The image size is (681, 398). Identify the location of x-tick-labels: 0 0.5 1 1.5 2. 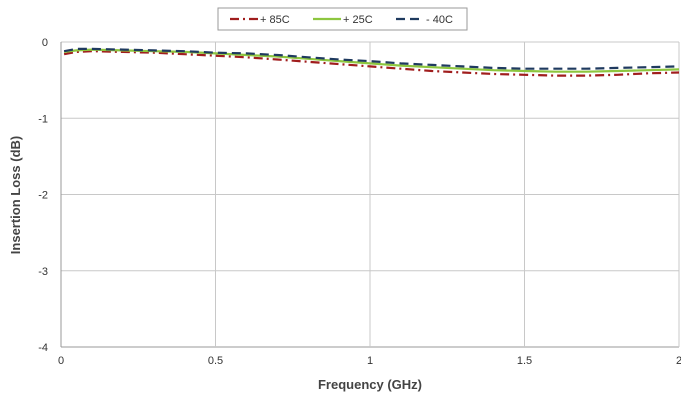
(369, 361).